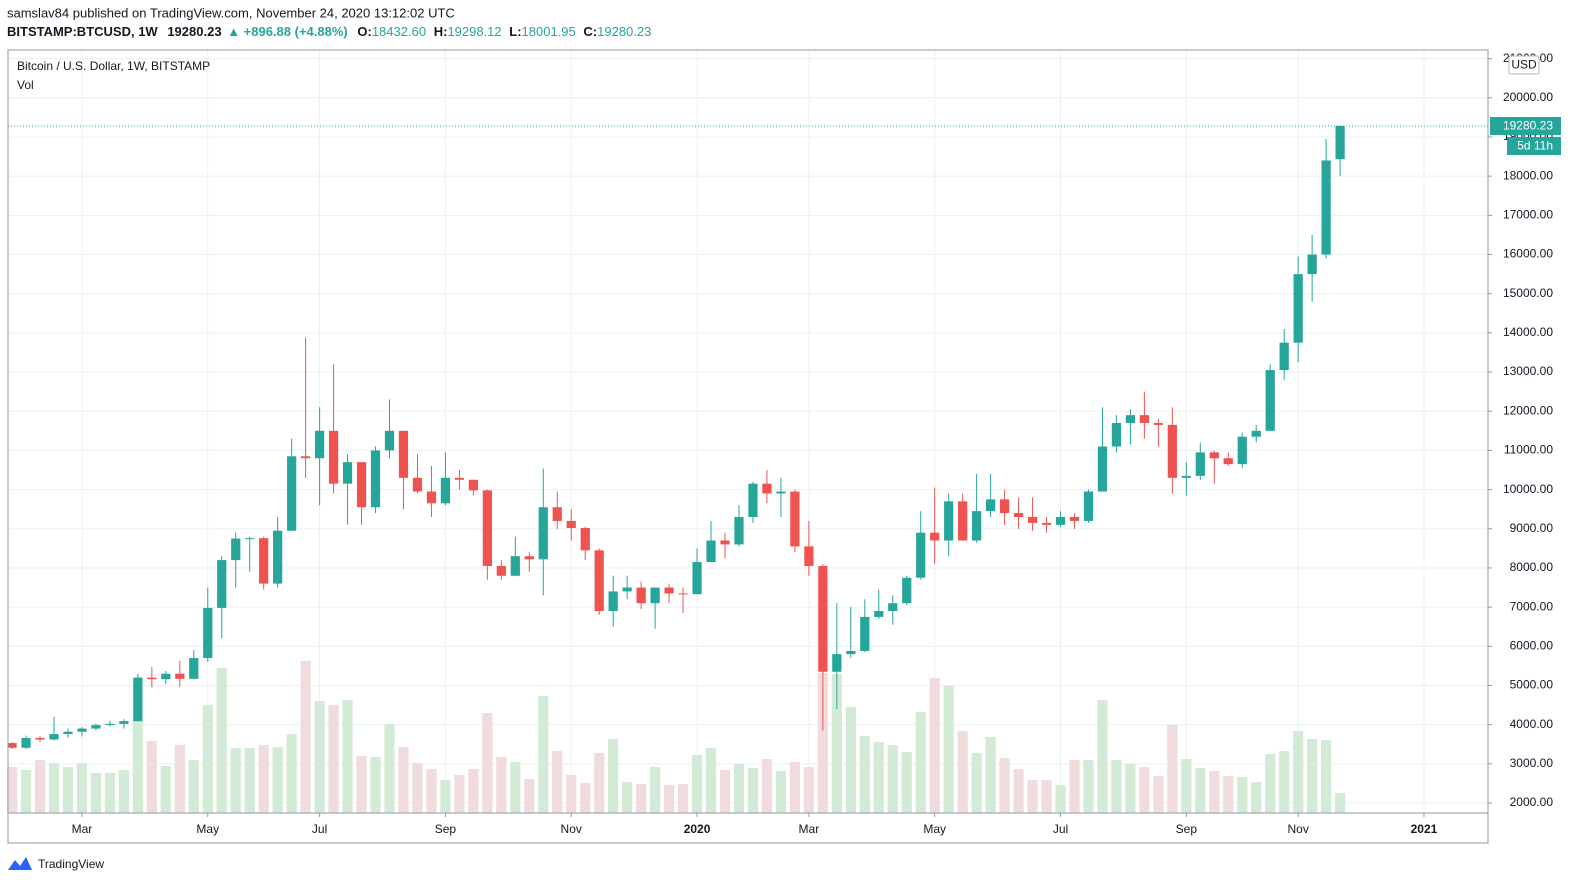  I want to click on open-label: O:, so click(364, 31).